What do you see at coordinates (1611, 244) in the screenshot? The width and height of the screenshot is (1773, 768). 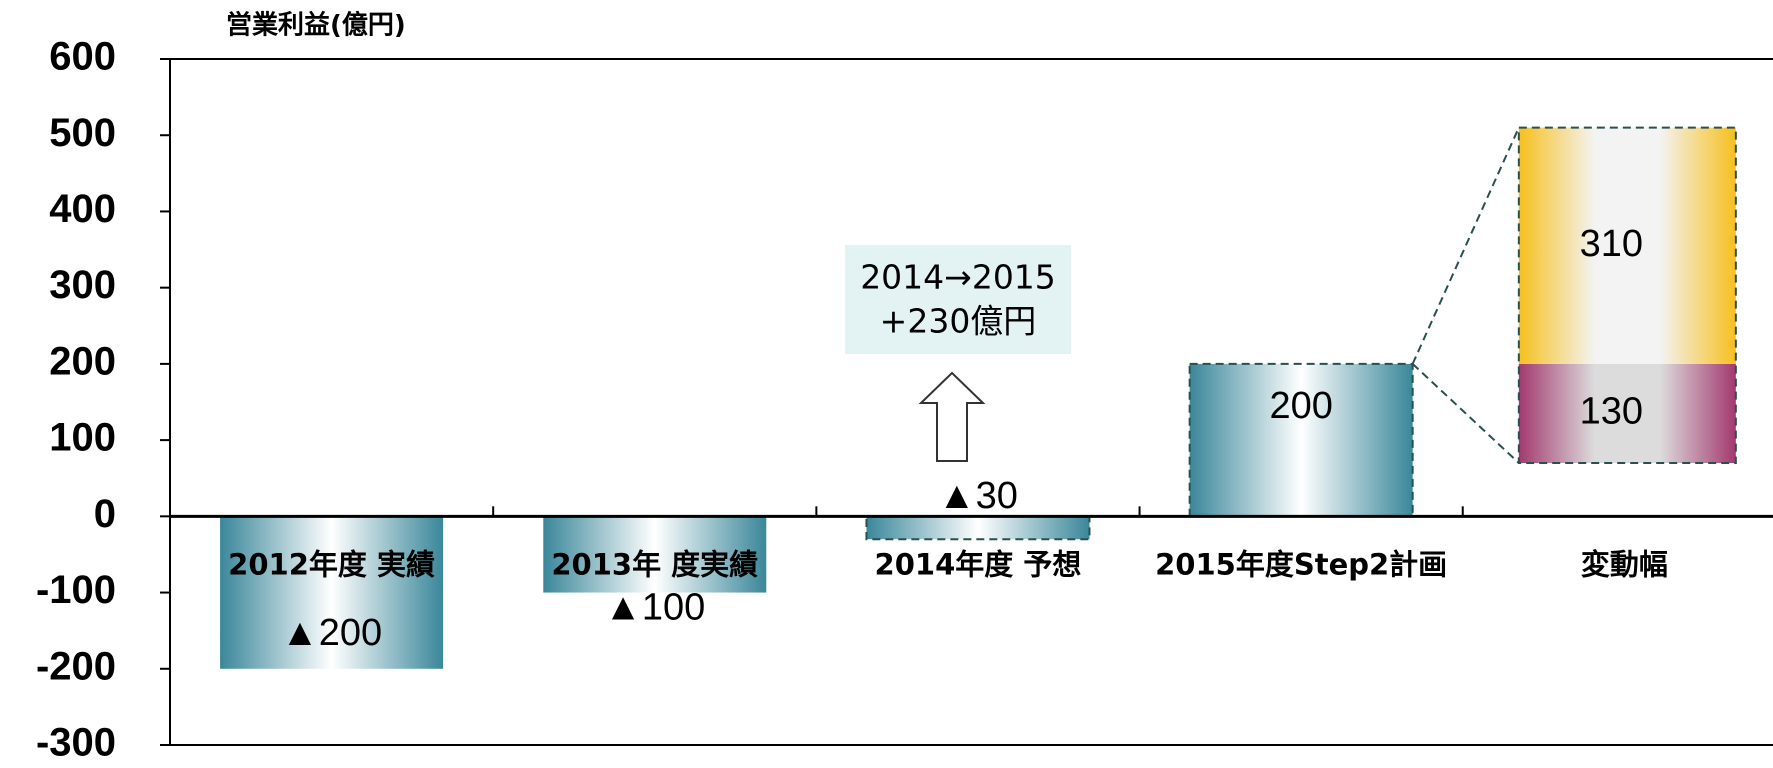 I see `data-label: 310` at bounding box center [1611, 244].